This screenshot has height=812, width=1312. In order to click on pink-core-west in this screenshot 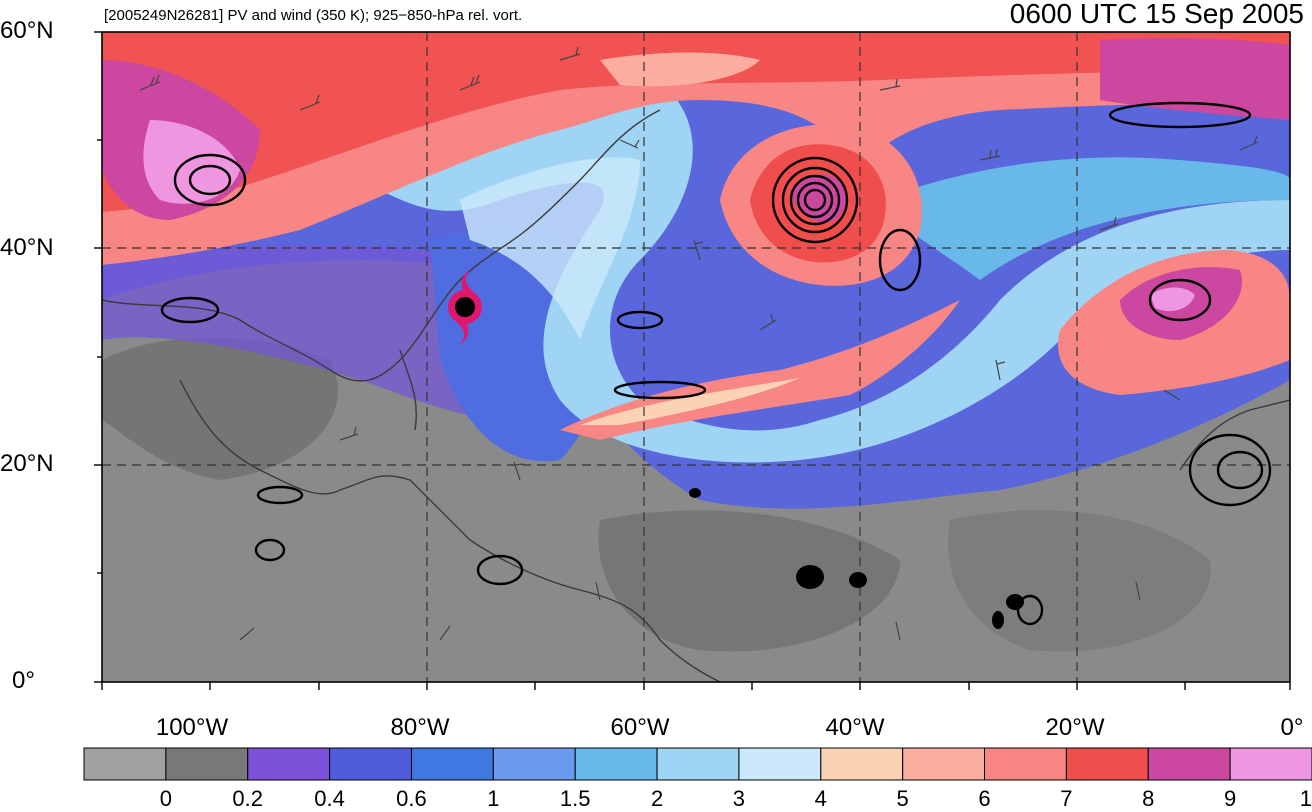, I will do `click(191, 162)`.